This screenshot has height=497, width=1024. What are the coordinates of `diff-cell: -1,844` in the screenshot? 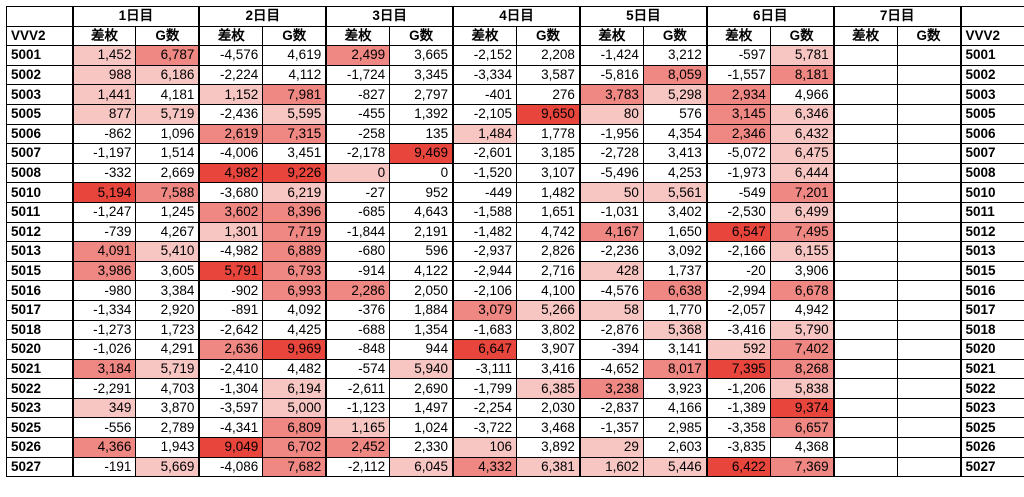 It's located at (358, 232).